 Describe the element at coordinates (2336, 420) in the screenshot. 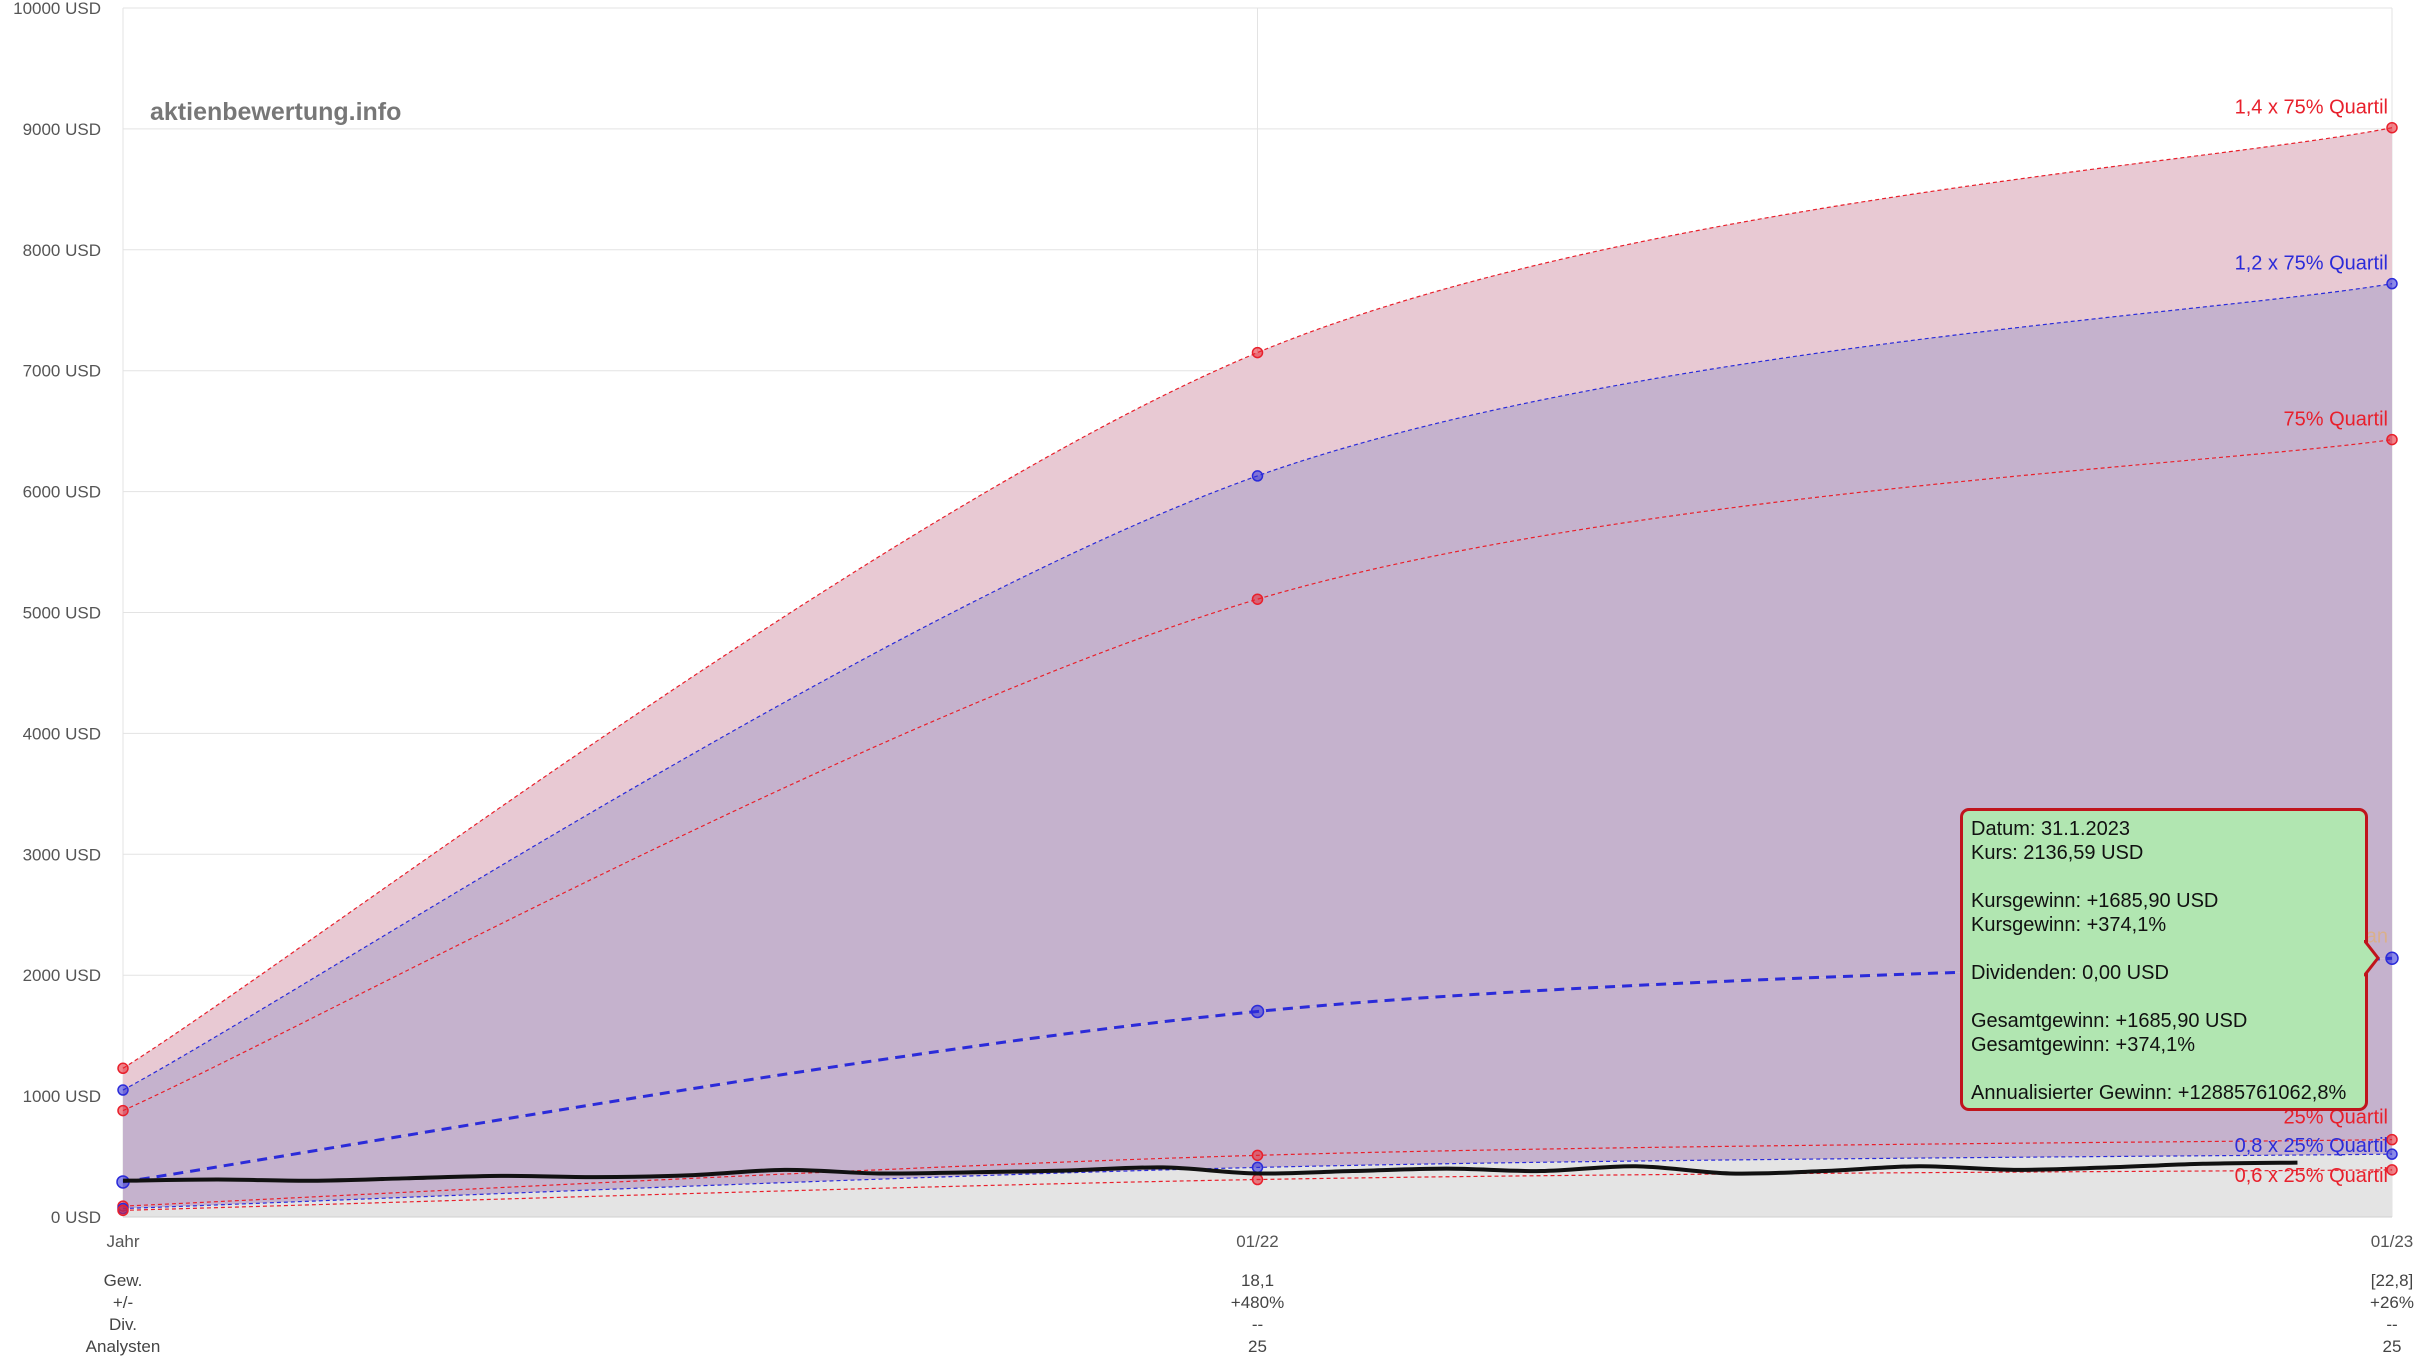

I see `series-75-quartil-label: 75% Quartil` at that location.